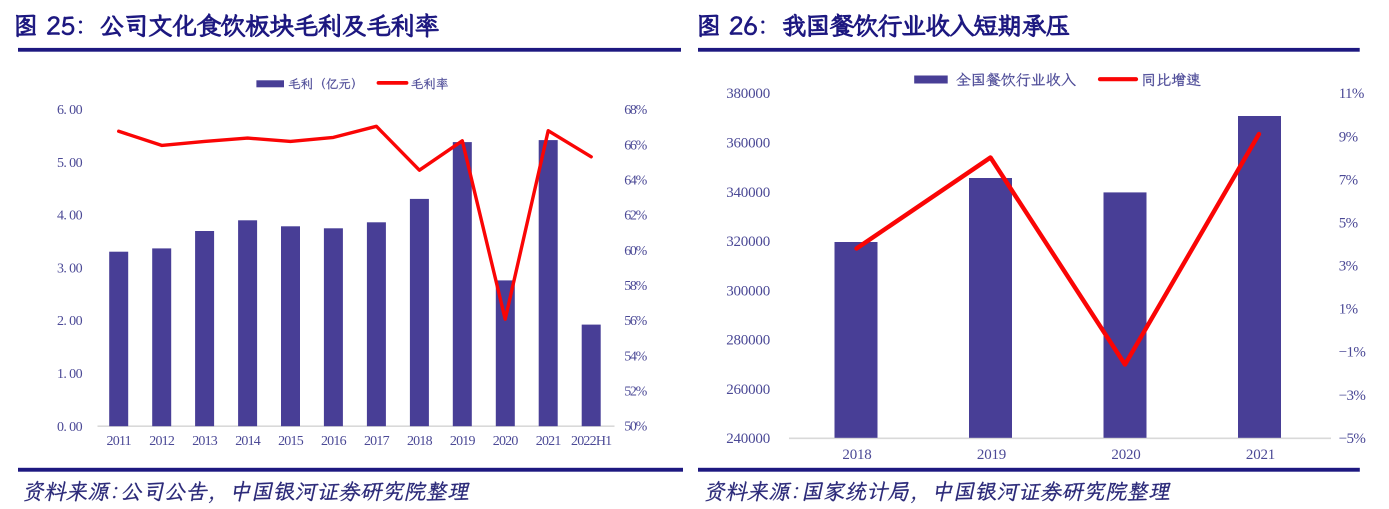 Image resolution: width=1389 pixels, height=509 pixels. Describe the element at coordinates (334, 441) in the screenshot. I see `svg-text: 2016` at that location.